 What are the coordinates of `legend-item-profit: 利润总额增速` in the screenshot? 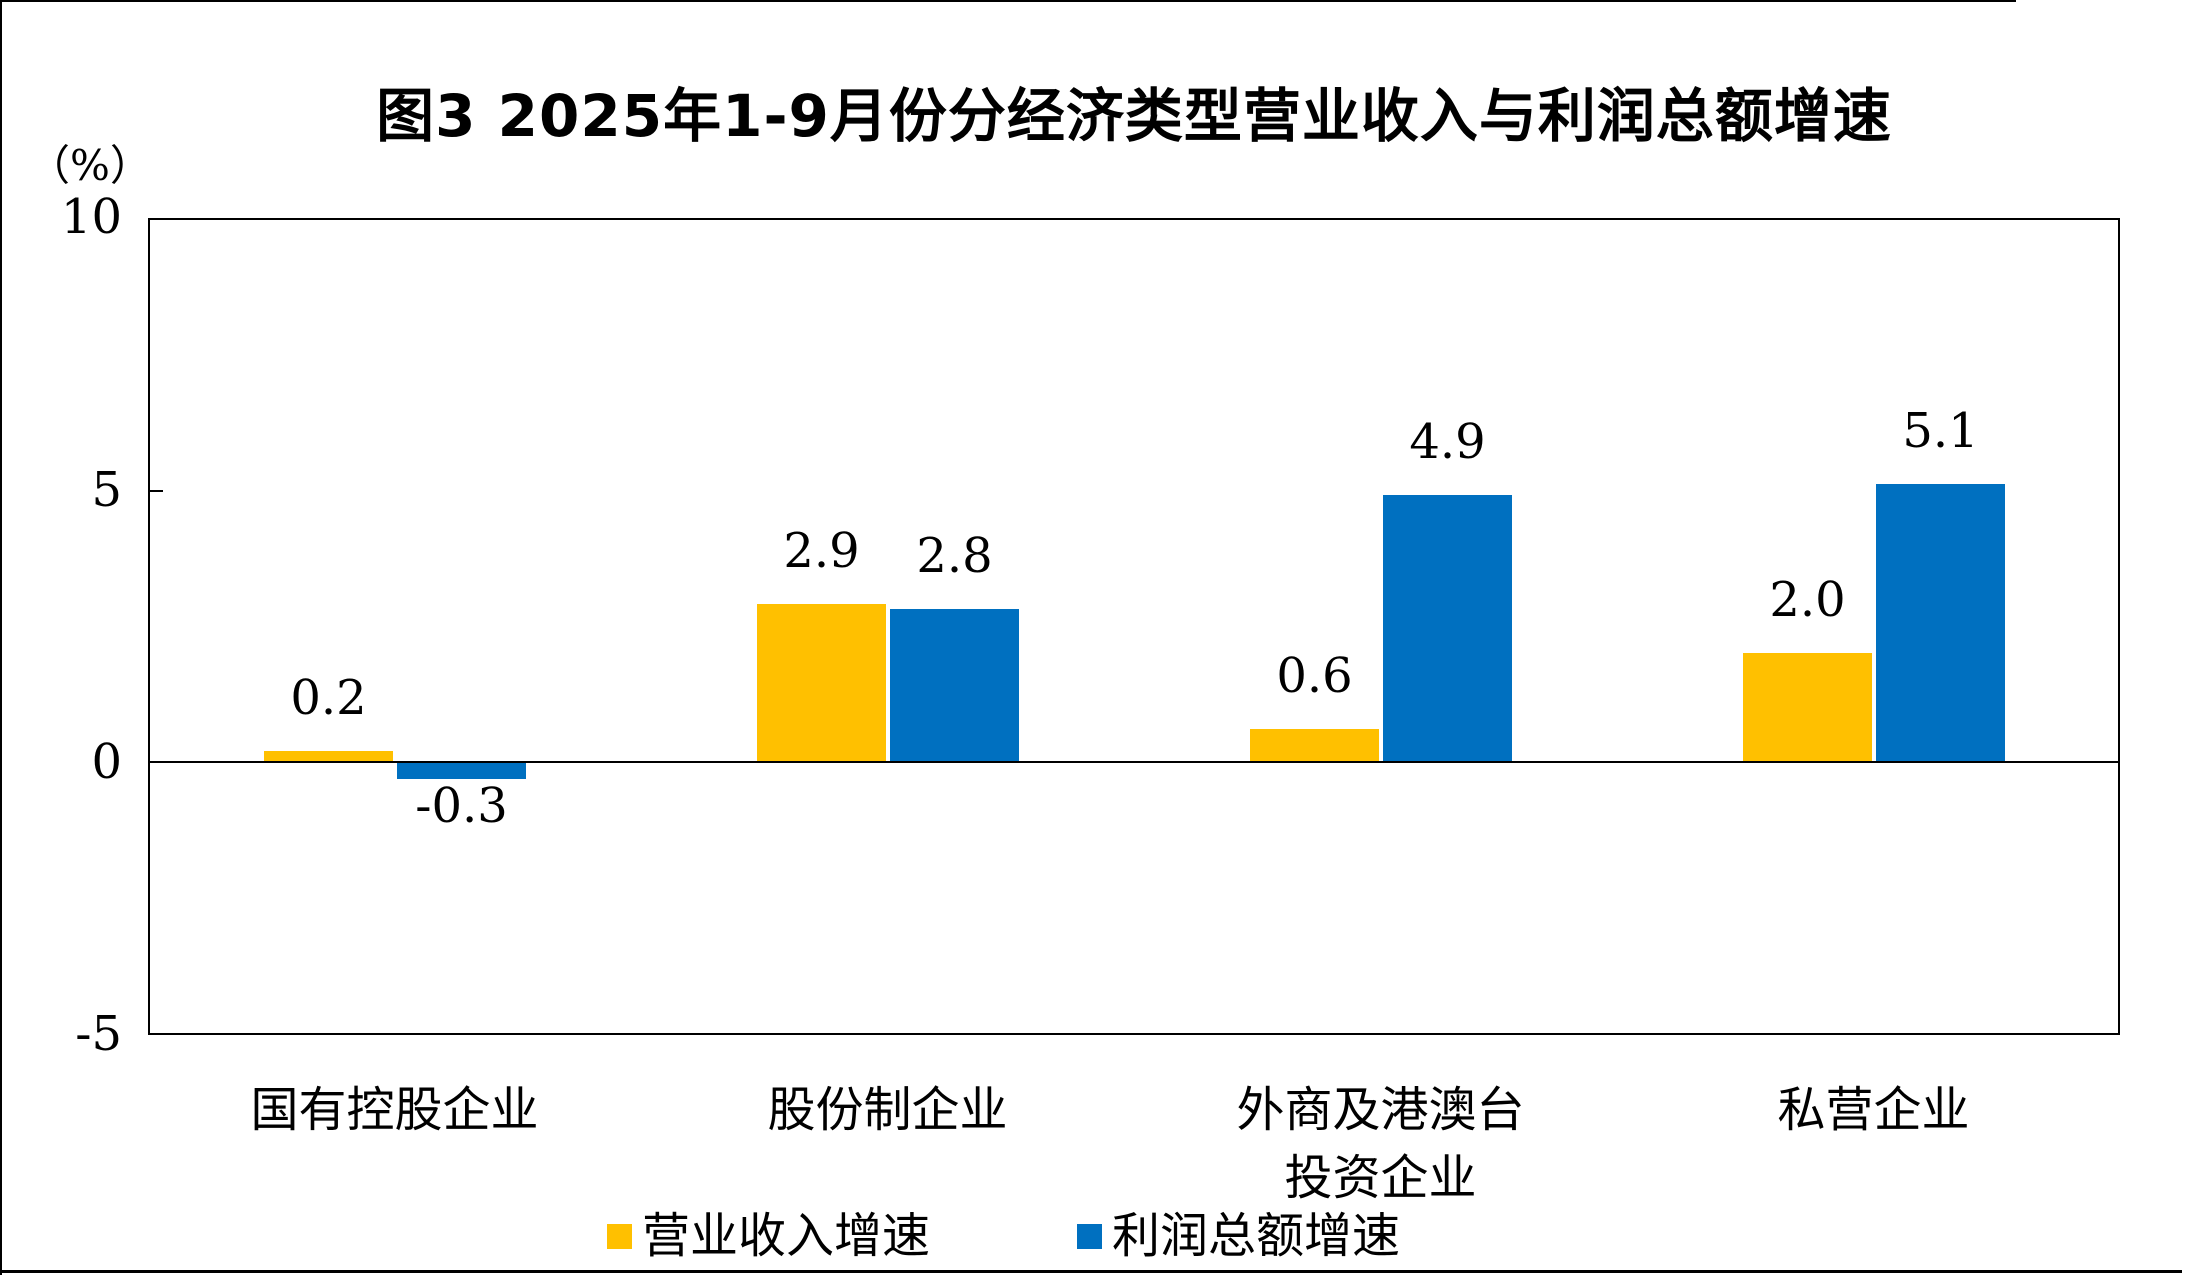 It's located at (1238, 1236).